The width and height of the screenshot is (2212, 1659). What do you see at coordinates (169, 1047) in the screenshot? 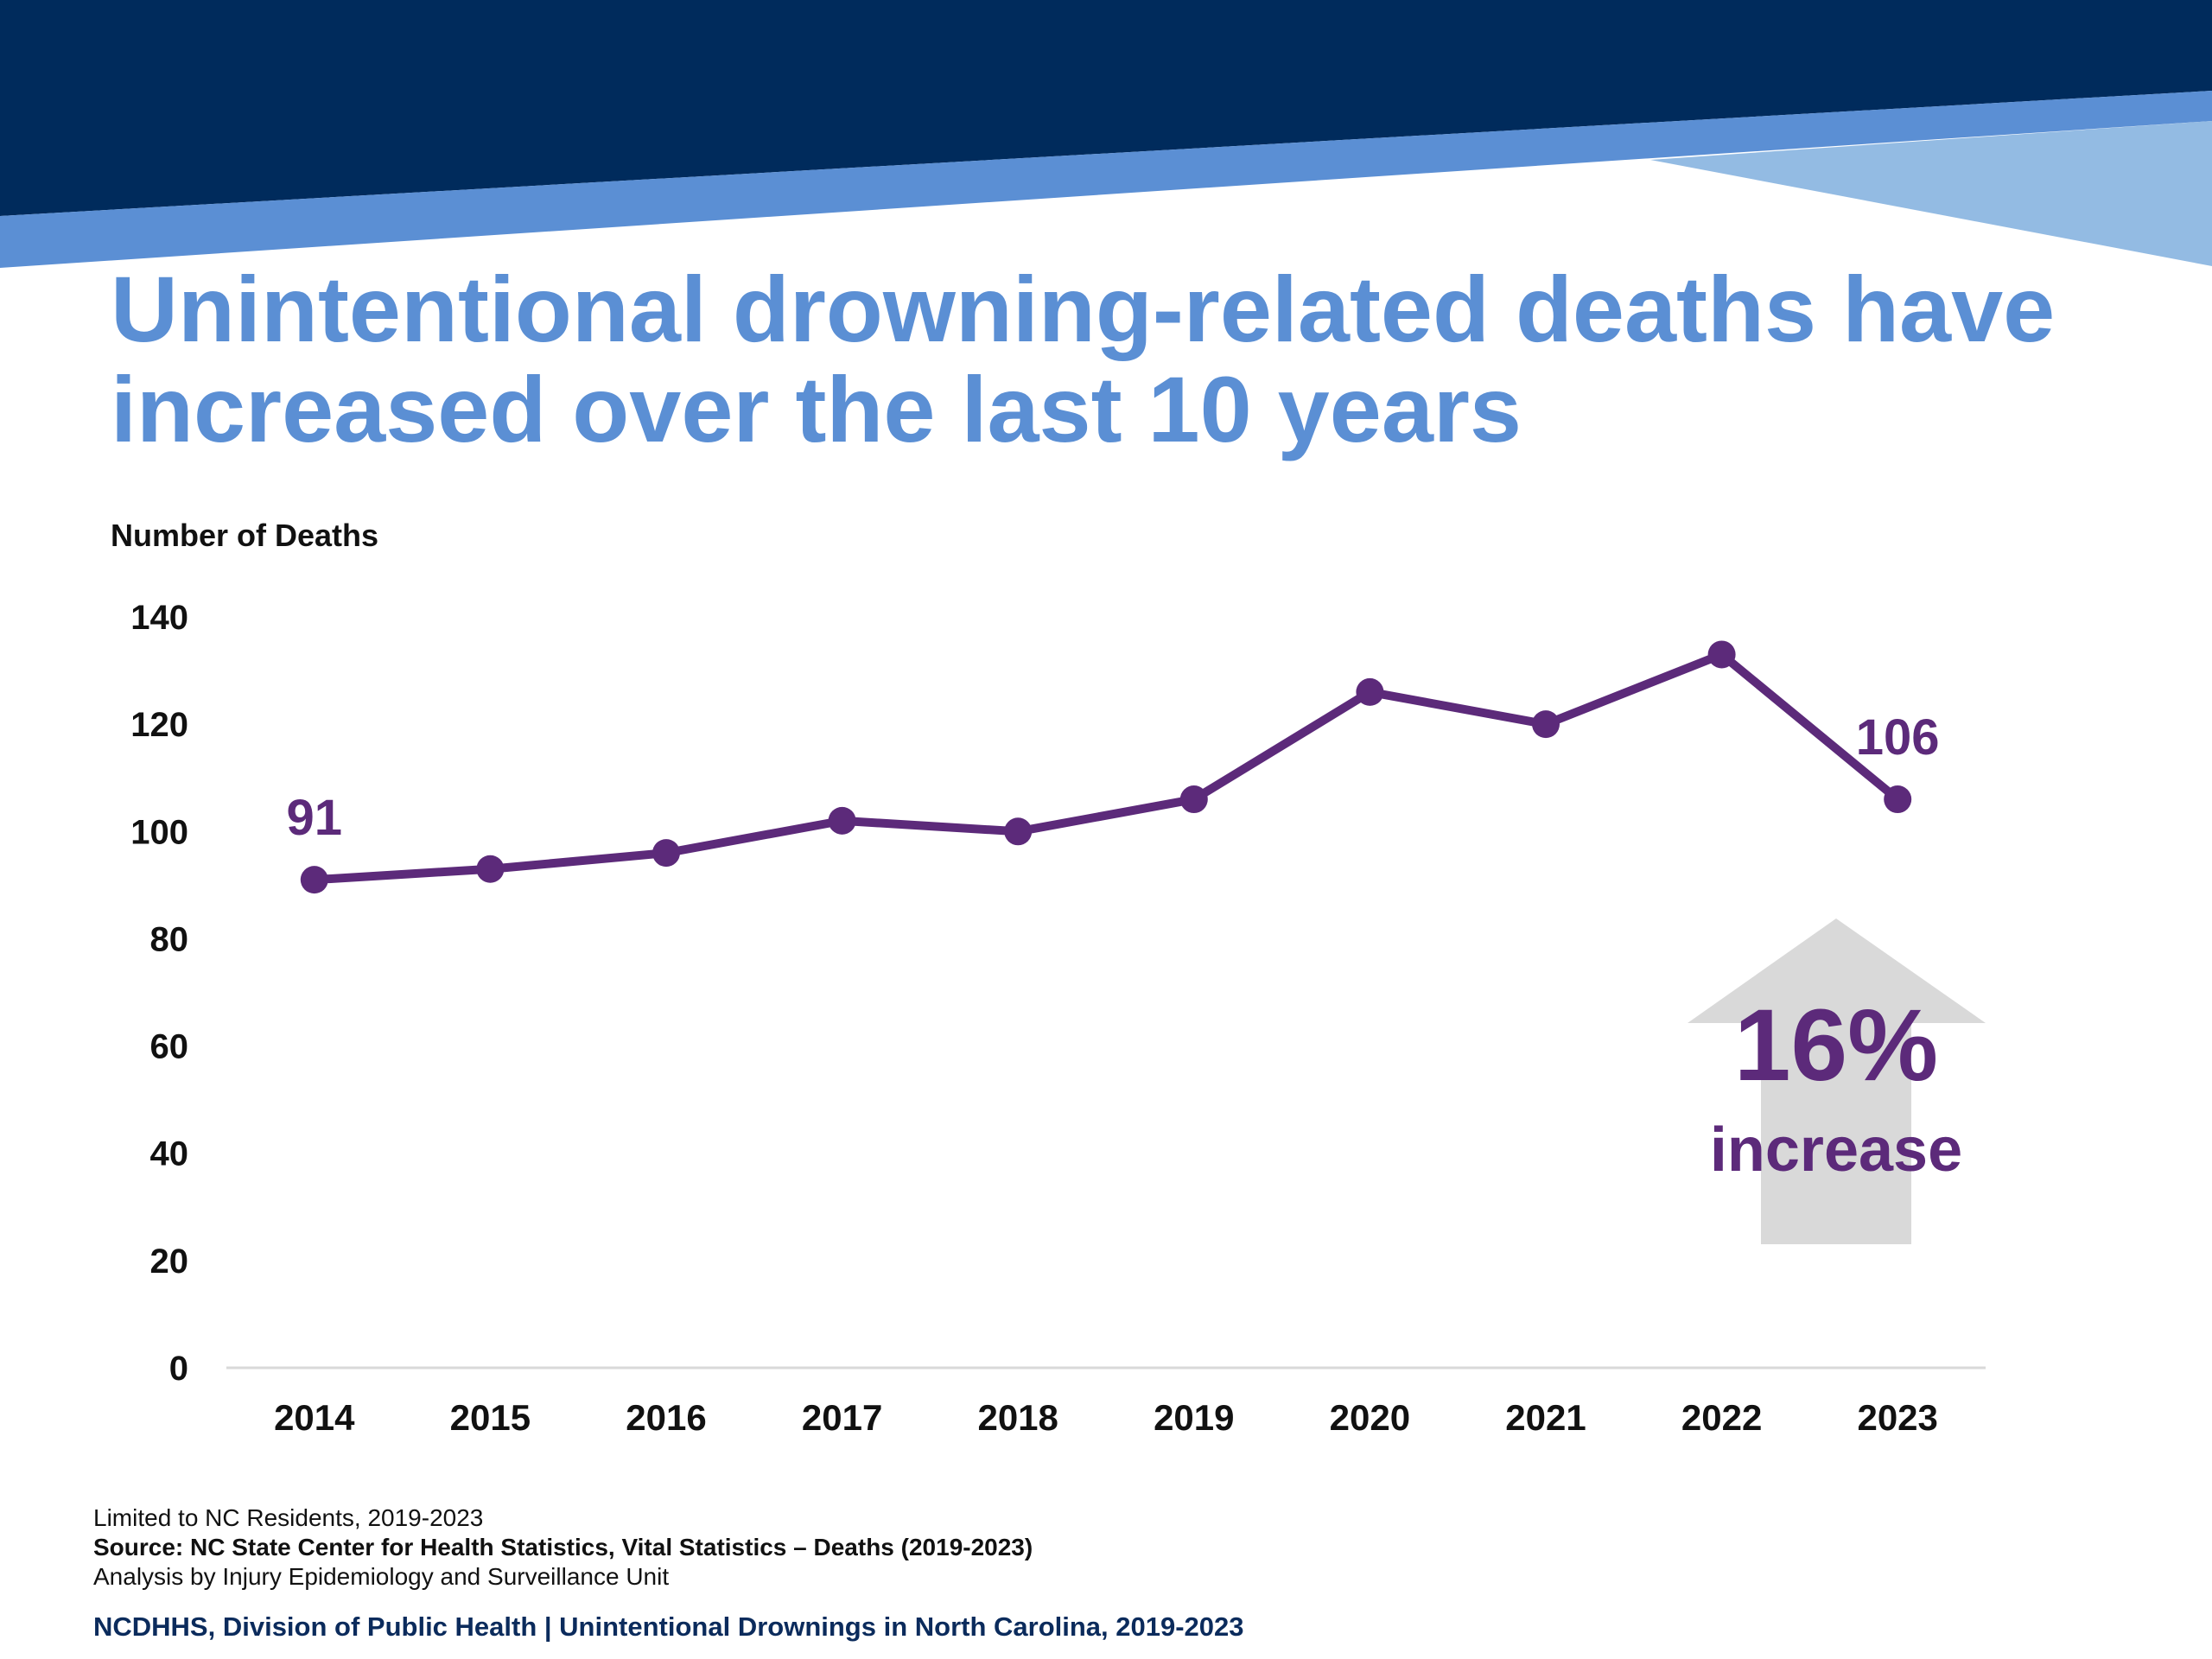
I see `y-tick-label: 60` at bounding box center [169, 1047].